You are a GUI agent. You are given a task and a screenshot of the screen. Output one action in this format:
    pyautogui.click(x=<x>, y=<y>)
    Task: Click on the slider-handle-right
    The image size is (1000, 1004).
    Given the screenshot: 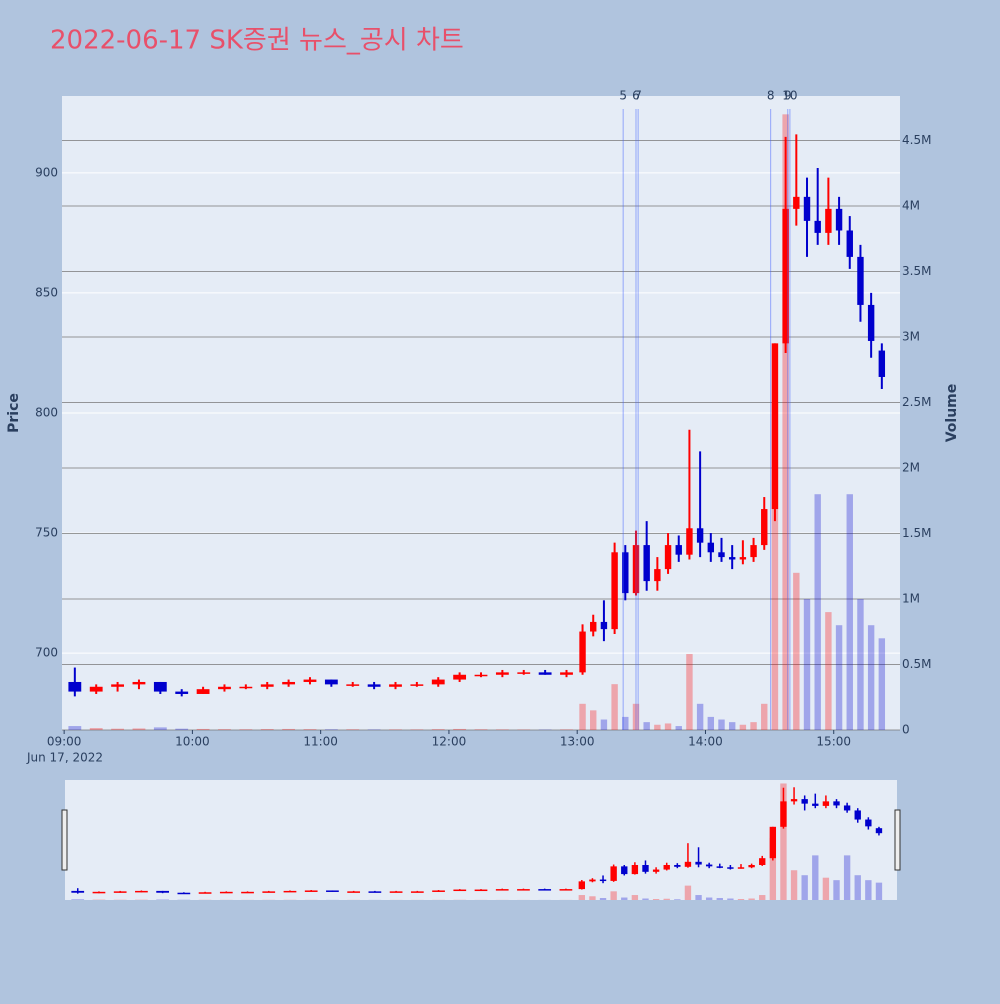 What is the action you would take?
    pyautogui.click(x=897, y=840)
    